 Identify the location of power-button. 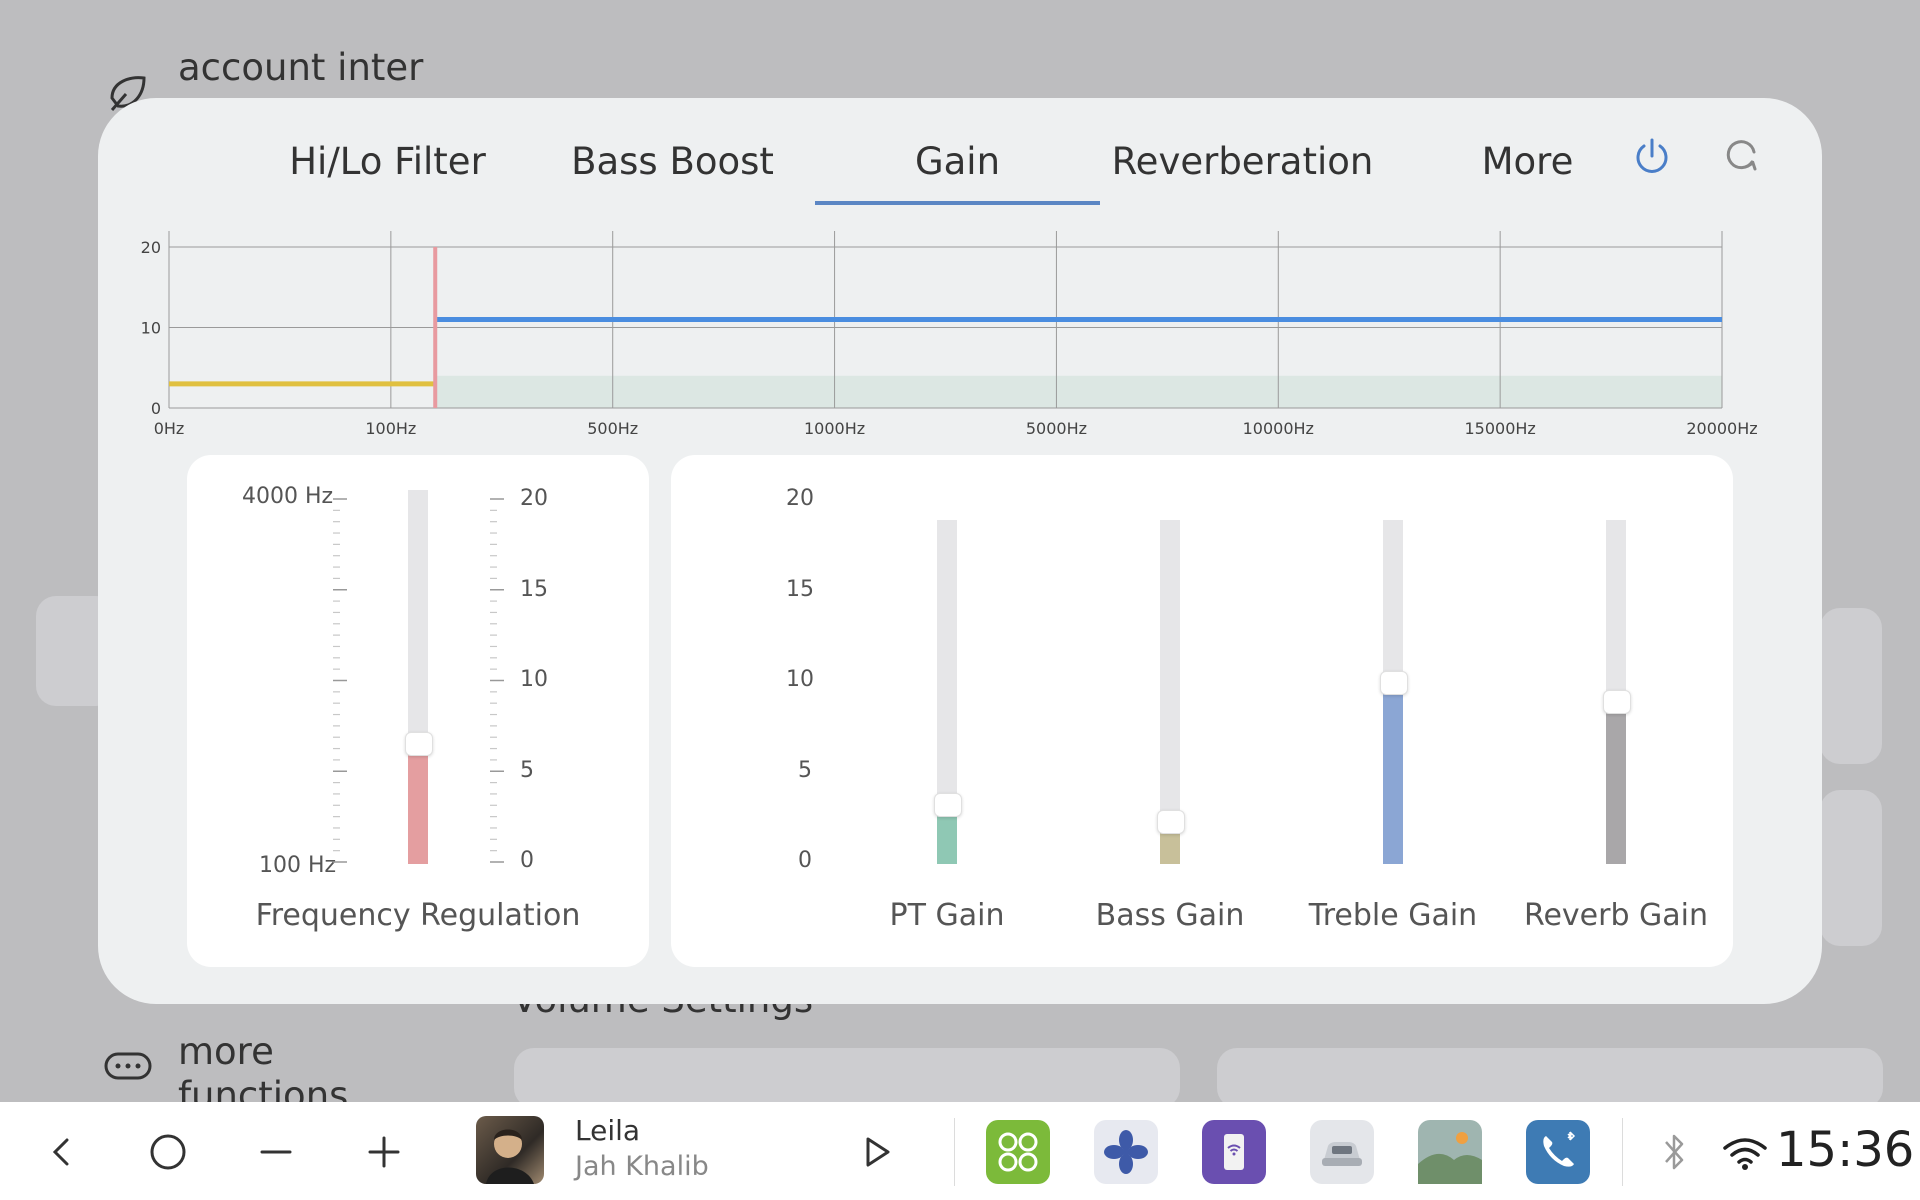
(1652, 156).